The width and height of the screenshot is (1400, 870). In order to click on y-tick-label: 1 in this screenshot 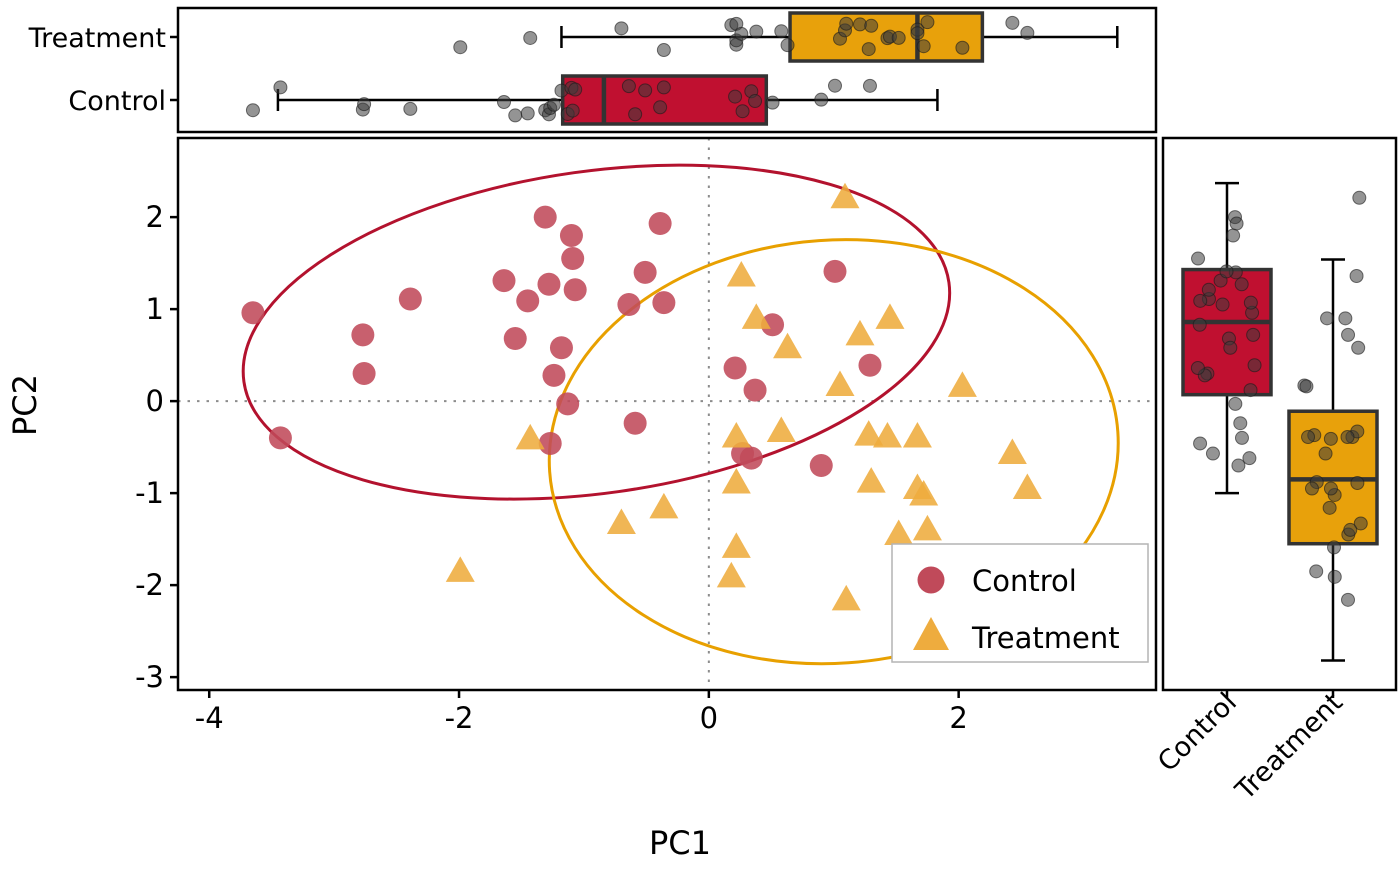, I will do `click(155, 309)`.